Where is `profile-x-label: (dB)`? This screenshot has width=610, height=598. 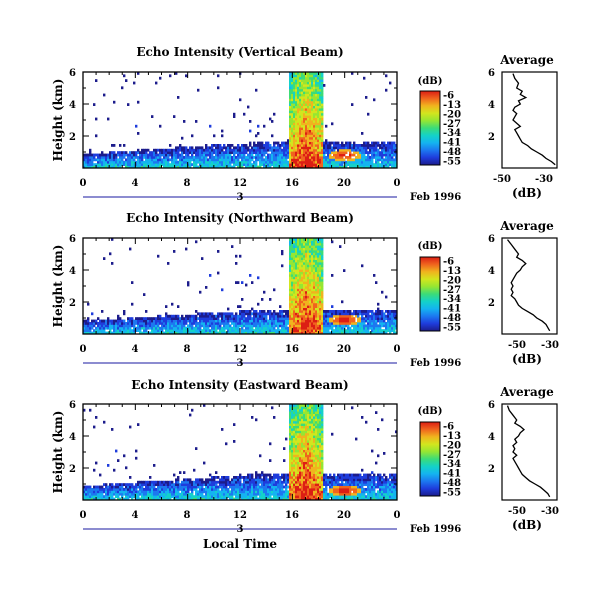
profile-x-label: (dB) is located at coordinates (527, 359).